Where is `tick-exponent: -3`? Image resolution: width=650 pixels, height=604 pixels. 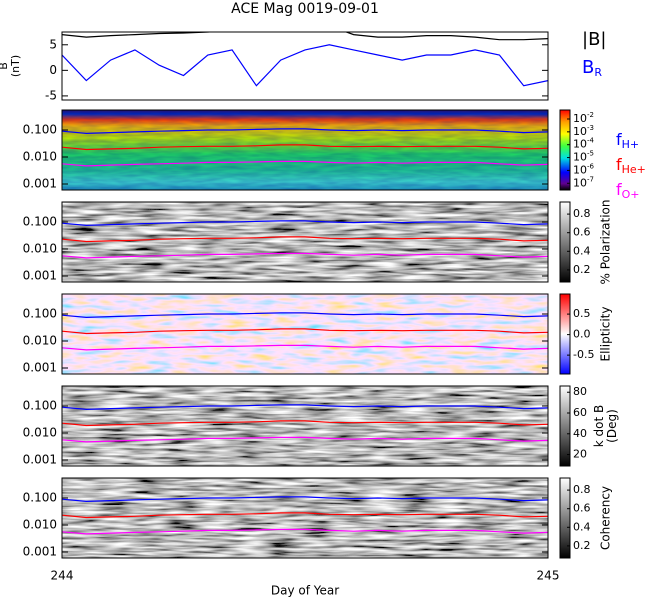 tick-exponent: -3 is located at coordinates (590, 128).